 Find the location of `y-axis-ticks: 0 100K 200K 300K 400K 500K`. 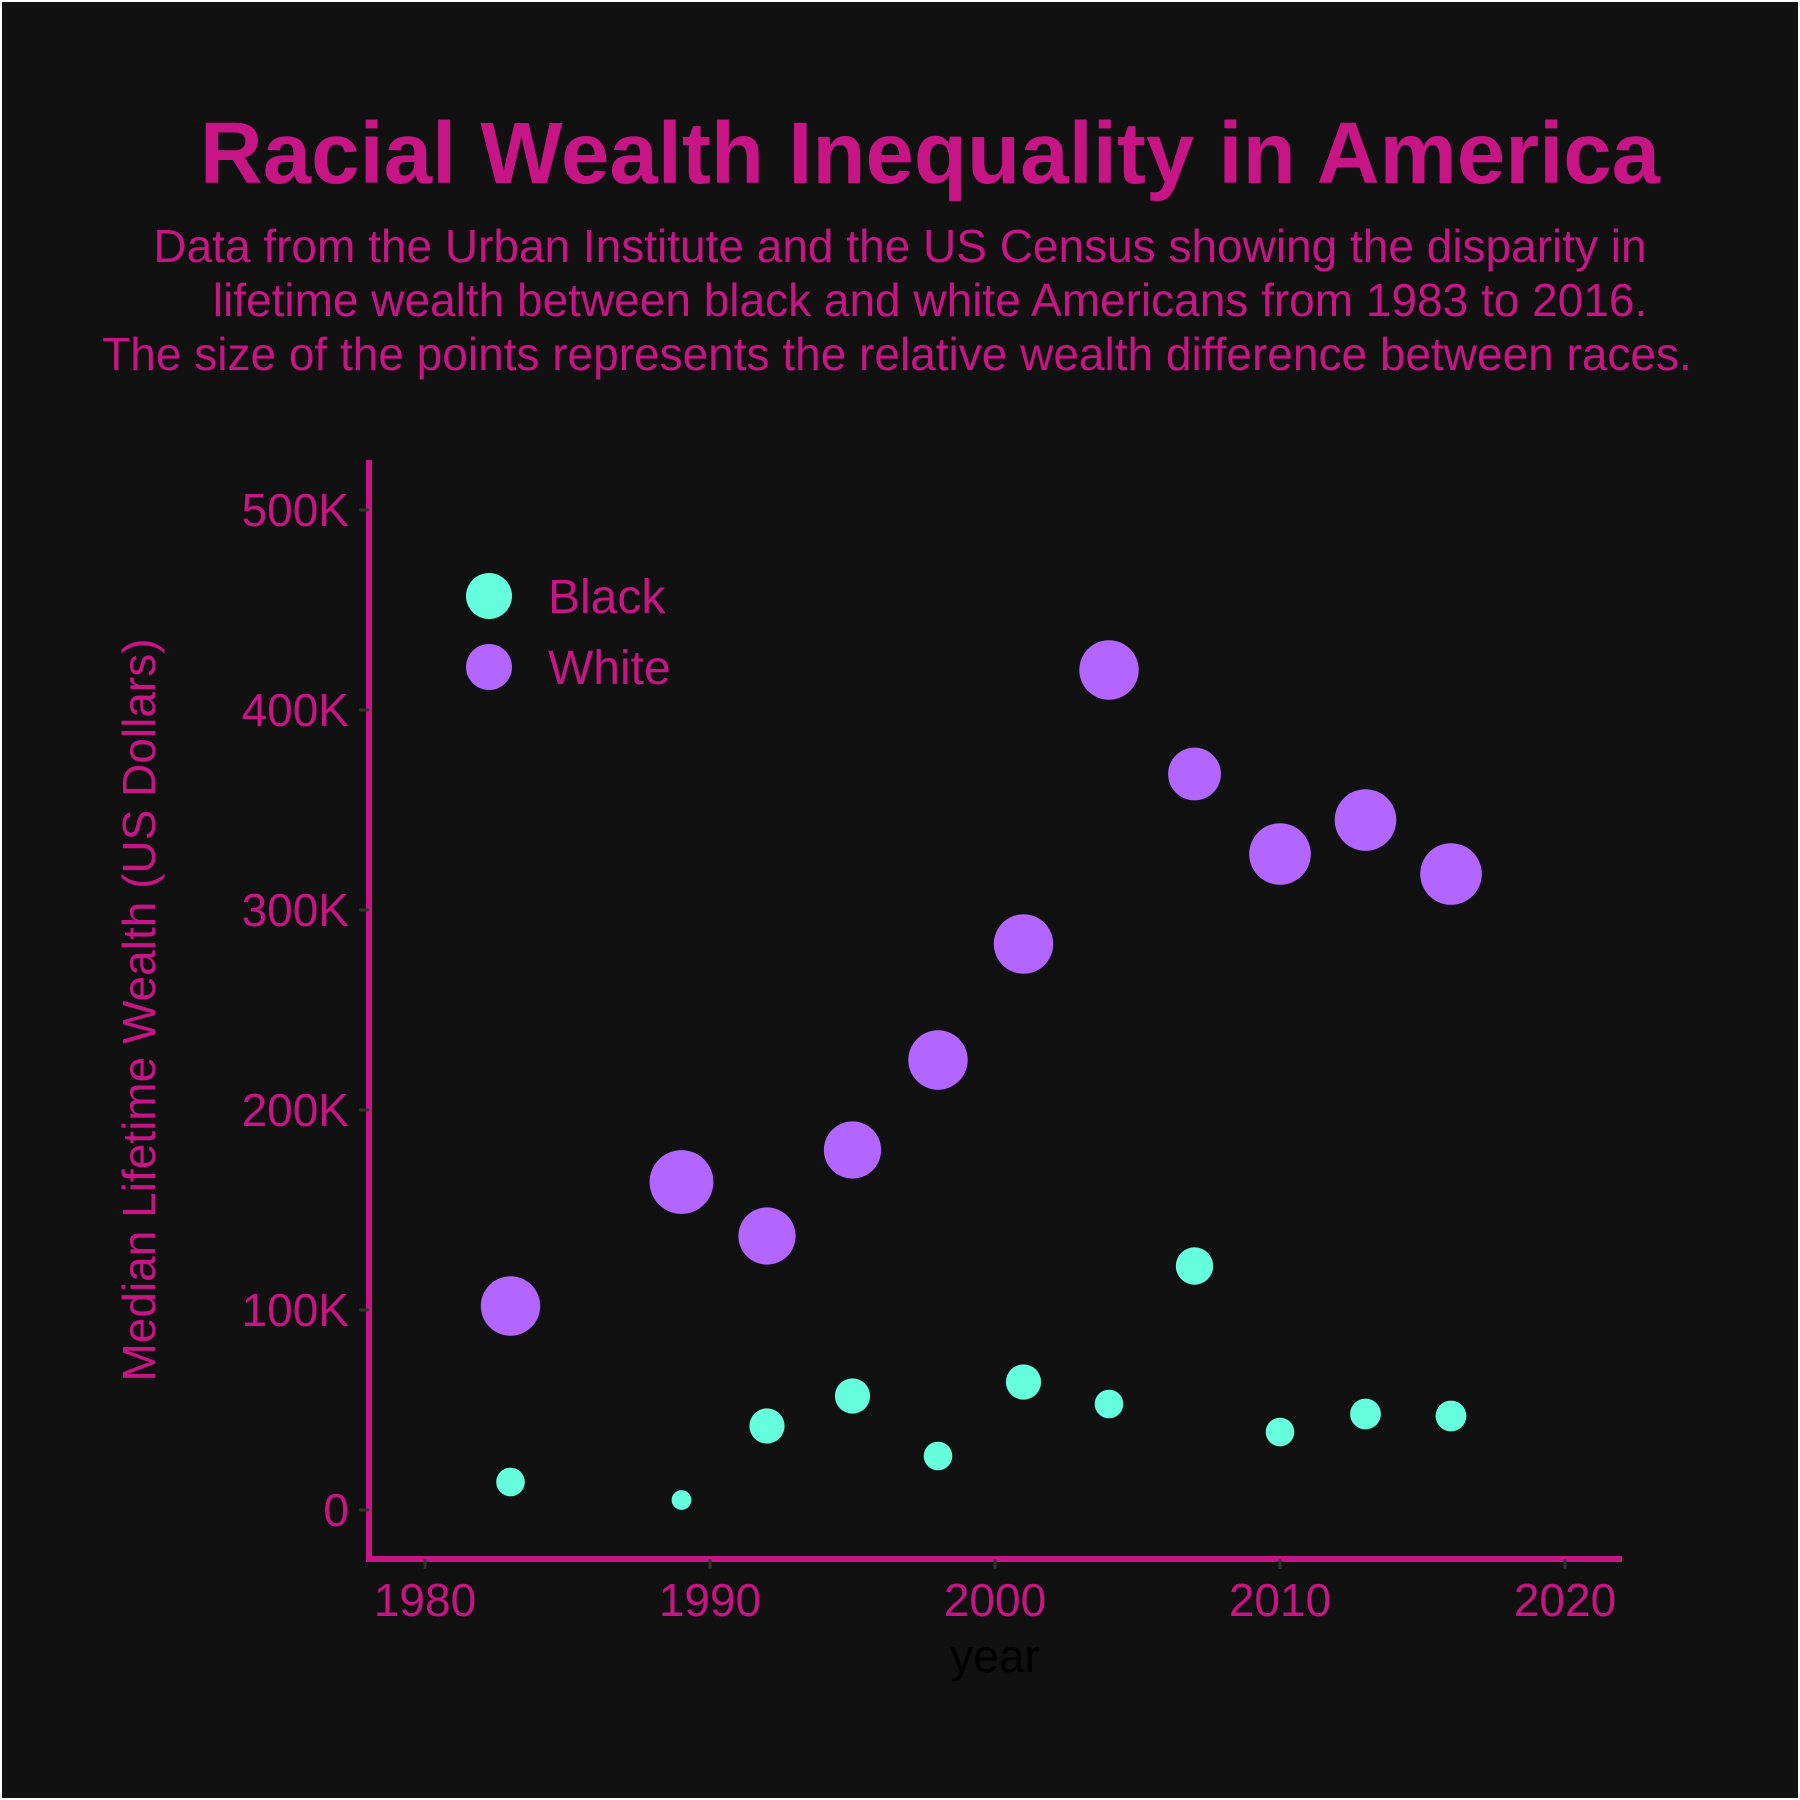

y-axis-ticks: 0 100K 200K 300K 400K 500K is located at coordinates (305, 1010).